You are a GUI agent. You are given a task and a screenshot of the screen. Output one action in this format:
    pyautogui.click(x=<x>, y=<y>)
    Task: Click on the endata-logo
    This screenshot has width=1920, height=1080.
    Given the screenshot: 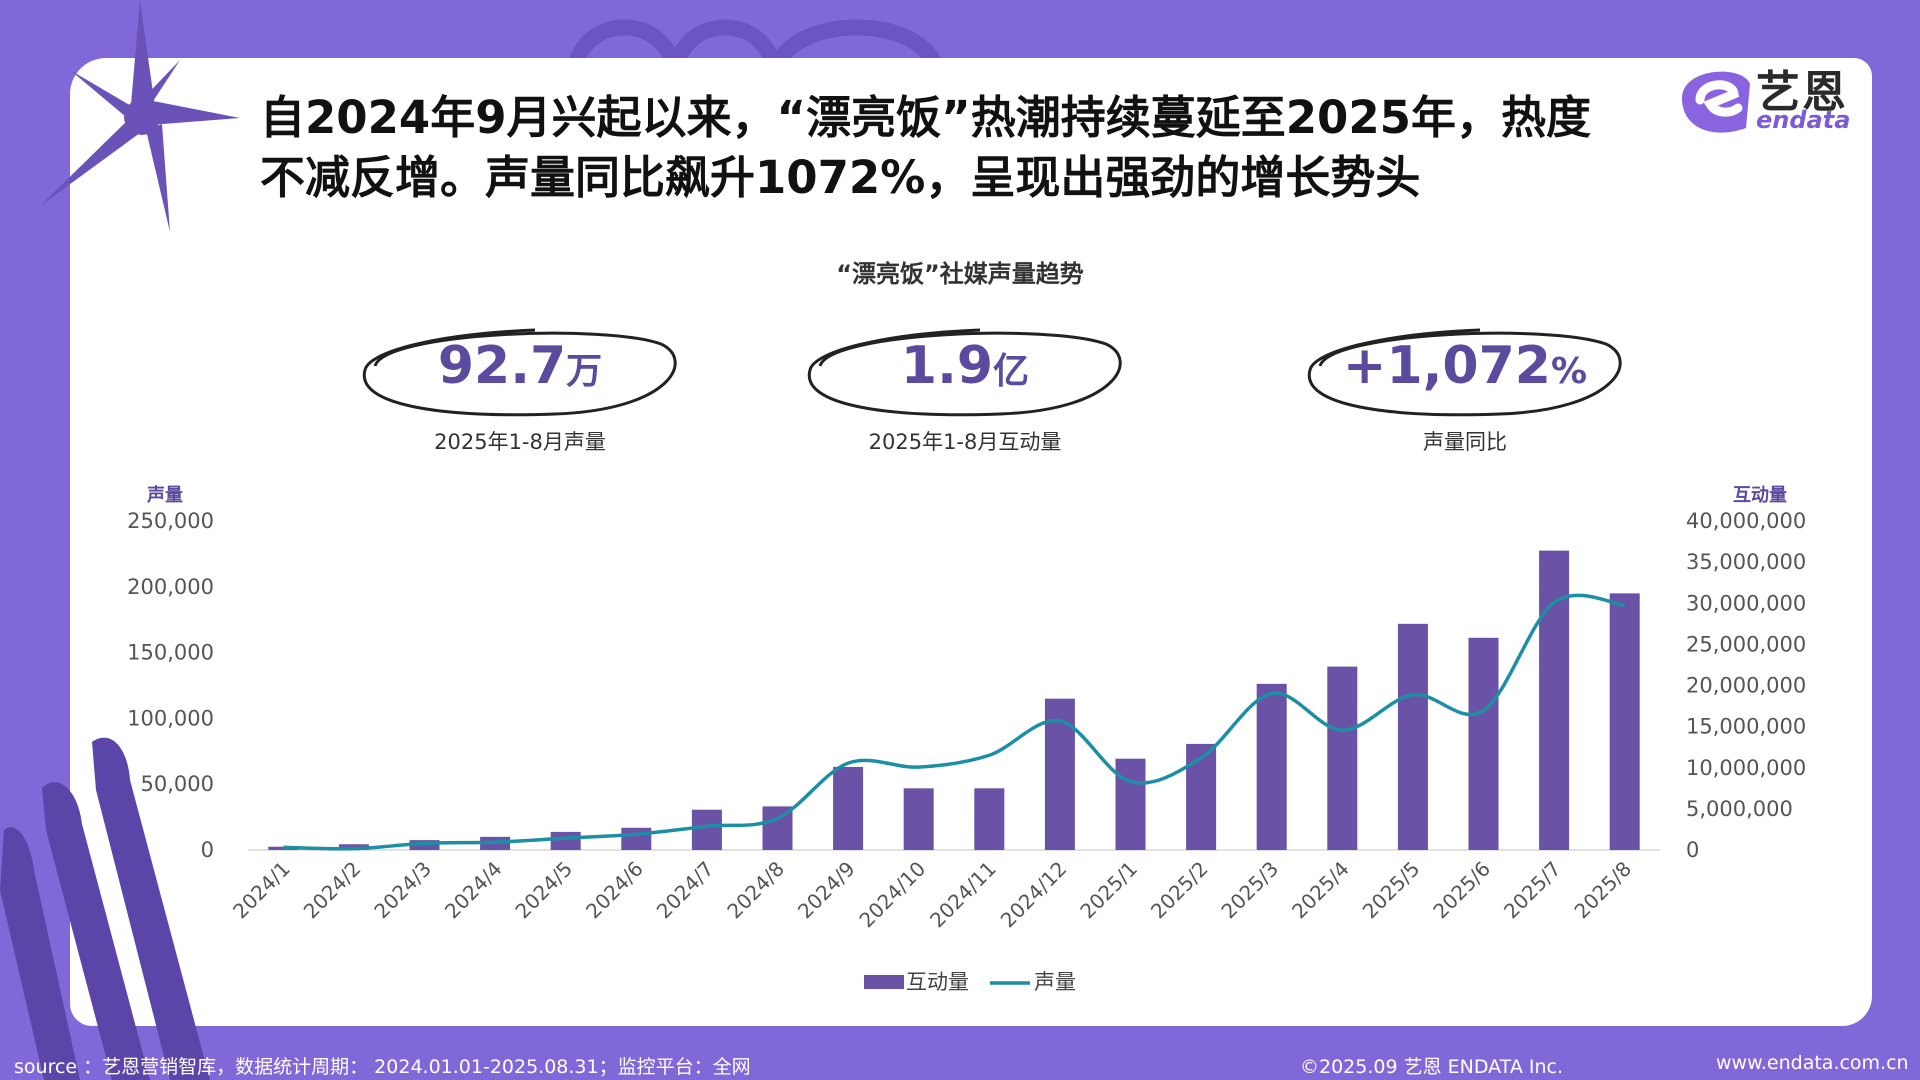 What is the action you would take?
    pyautogui.click(x=1716, y=102)
    